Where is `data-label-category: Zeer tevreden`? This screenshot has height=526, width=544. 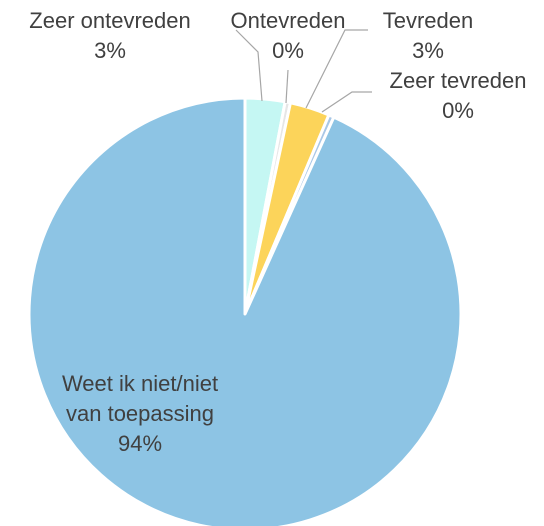
data-label-category: Zeer tevreden is located at coordinates (458, 80).